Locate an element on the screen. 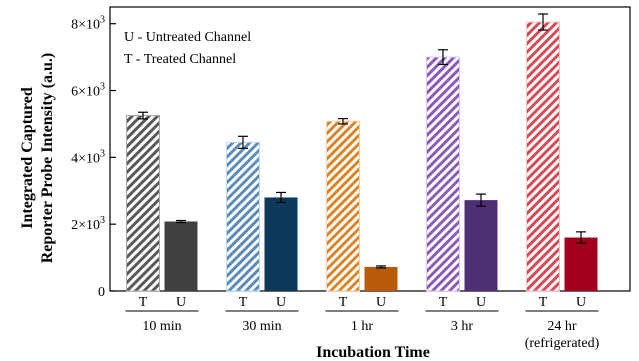 The height and width of the screenshot is (361, 639). y-tick-label: 8×10³ is located at coordinates (88, 24).